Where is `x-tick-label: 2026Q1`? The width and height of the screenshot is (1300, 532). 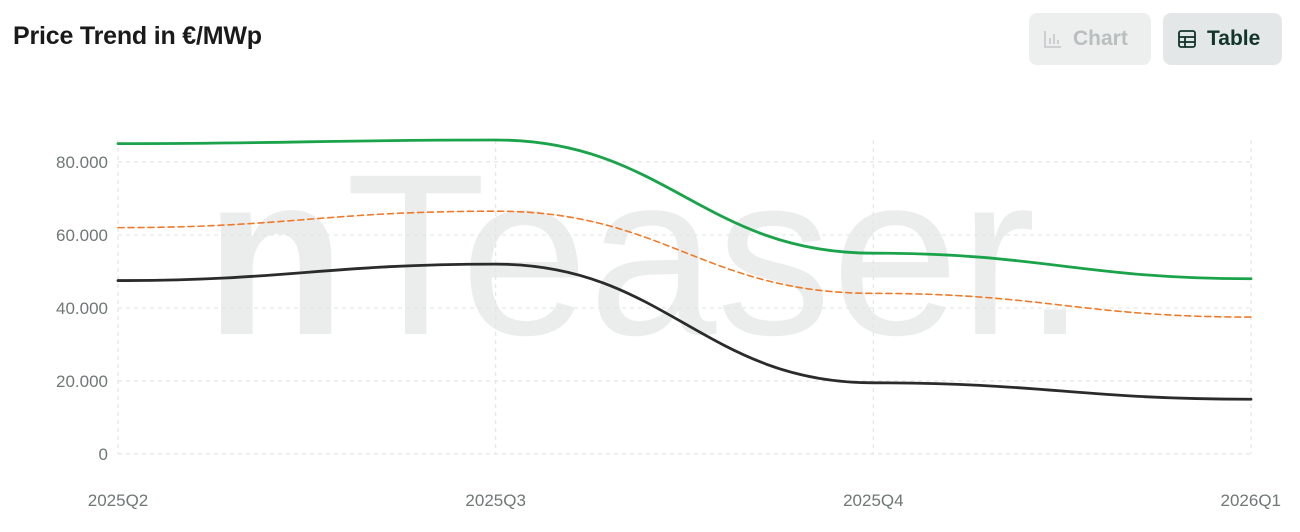 x-tick-label: 2026Q1 is located at coordinates (1251, 500).